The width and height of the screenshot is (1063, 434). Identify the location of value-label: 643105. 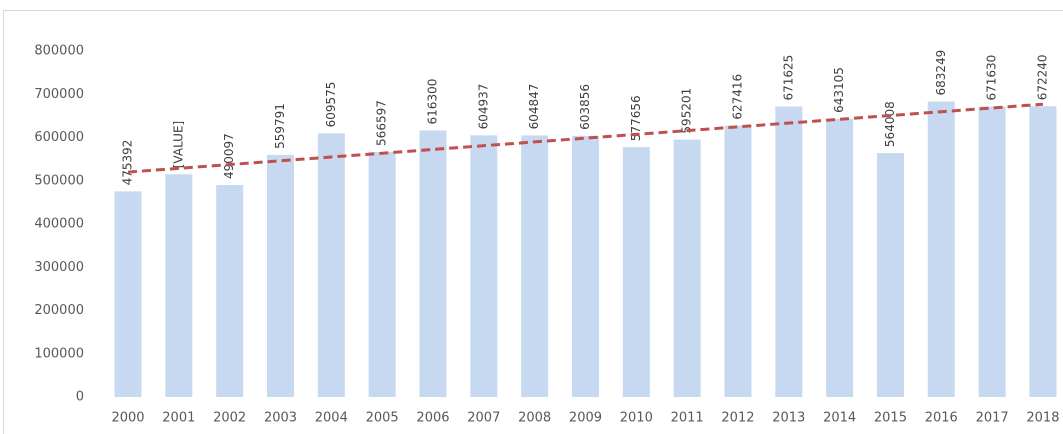
(839, 90).